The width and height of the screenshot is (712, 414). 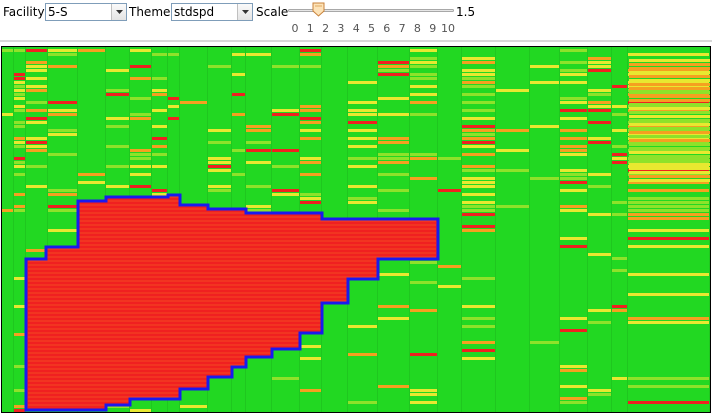 I want to click on facility-select: 5-S, so click(x=86, y=12).